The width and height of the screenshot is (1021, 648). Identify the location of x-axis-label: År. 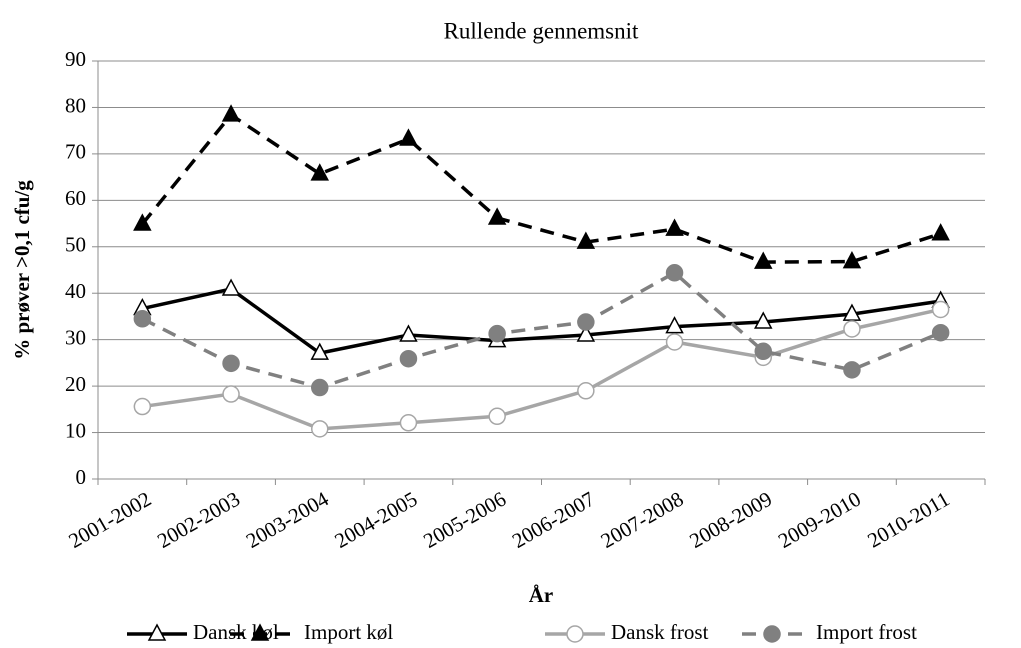
(541, 595).